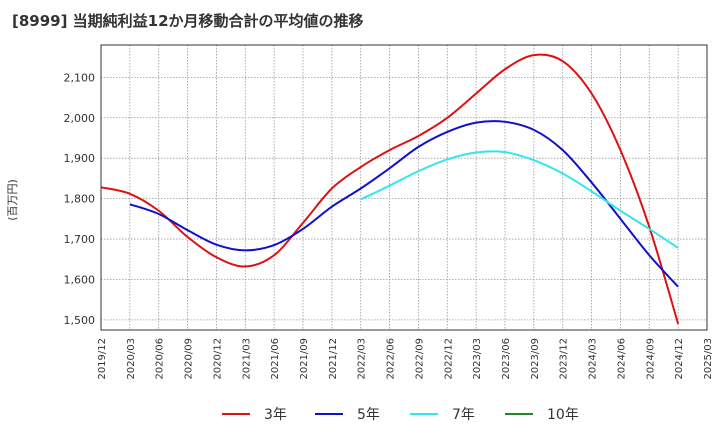 This screenshot has height=440, width=720. I want to click on x-tick-label: 2022/03, so click(362, 359).